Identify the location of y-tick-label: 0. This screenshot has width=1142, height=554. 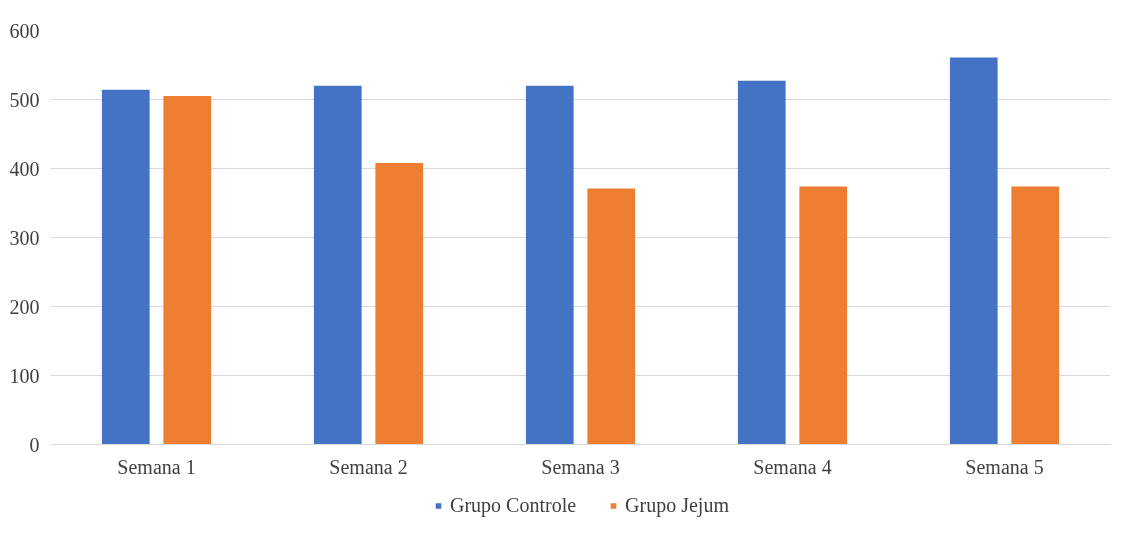
(34, 444).